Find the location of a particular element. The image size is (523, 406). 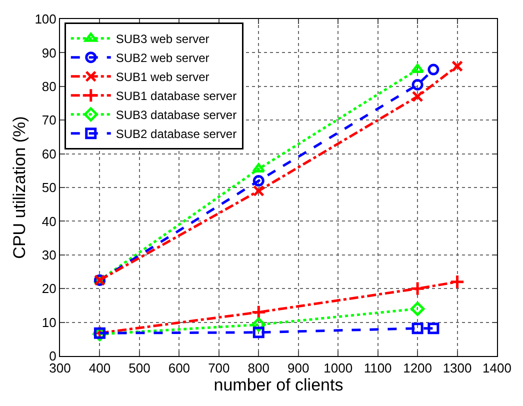

x-tick-label: 1200 is located at coordinates (417, 368).